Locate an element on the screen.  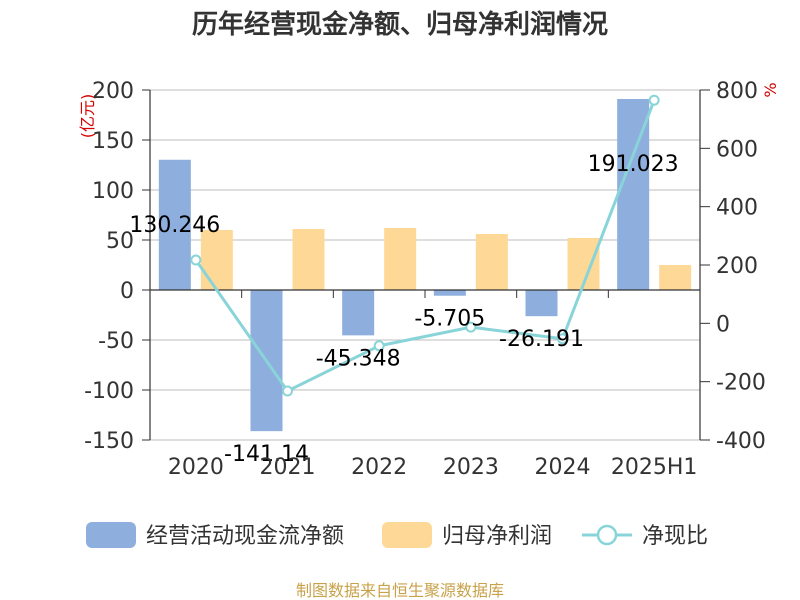
right-tick-label: 200 is located at coordinates (737, 266).